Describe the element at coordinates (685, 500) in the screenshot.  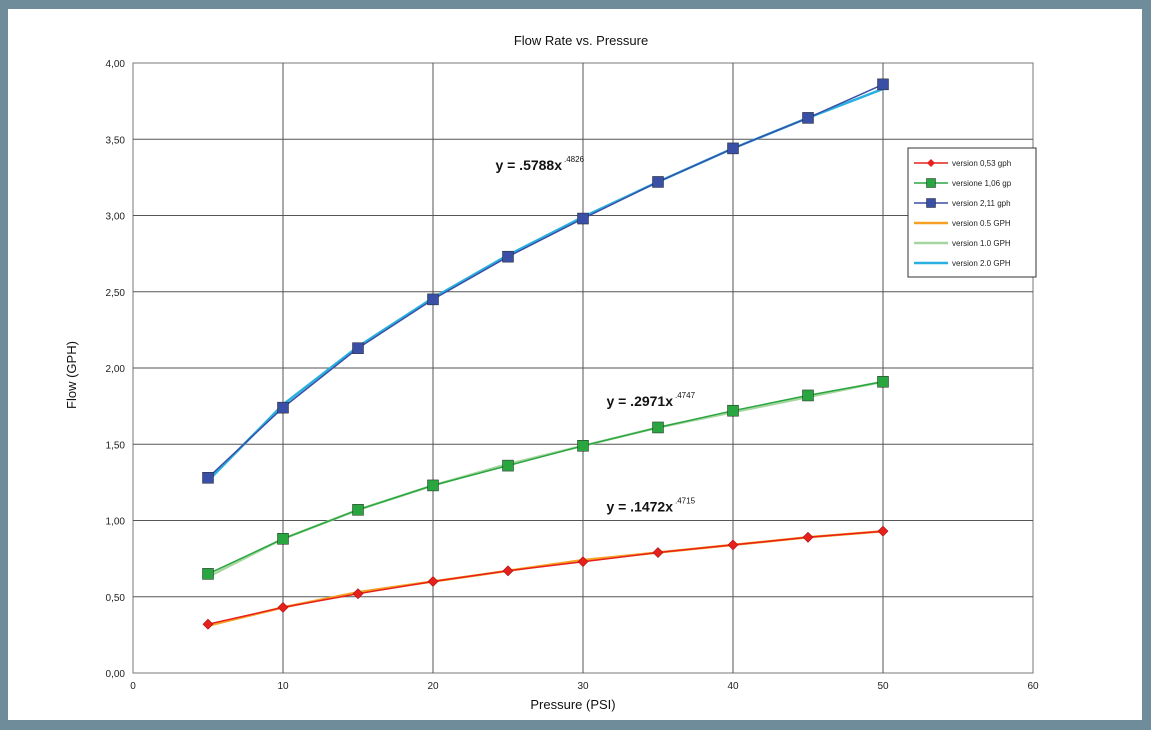
I see `equation-exponent: .4715` at that location.